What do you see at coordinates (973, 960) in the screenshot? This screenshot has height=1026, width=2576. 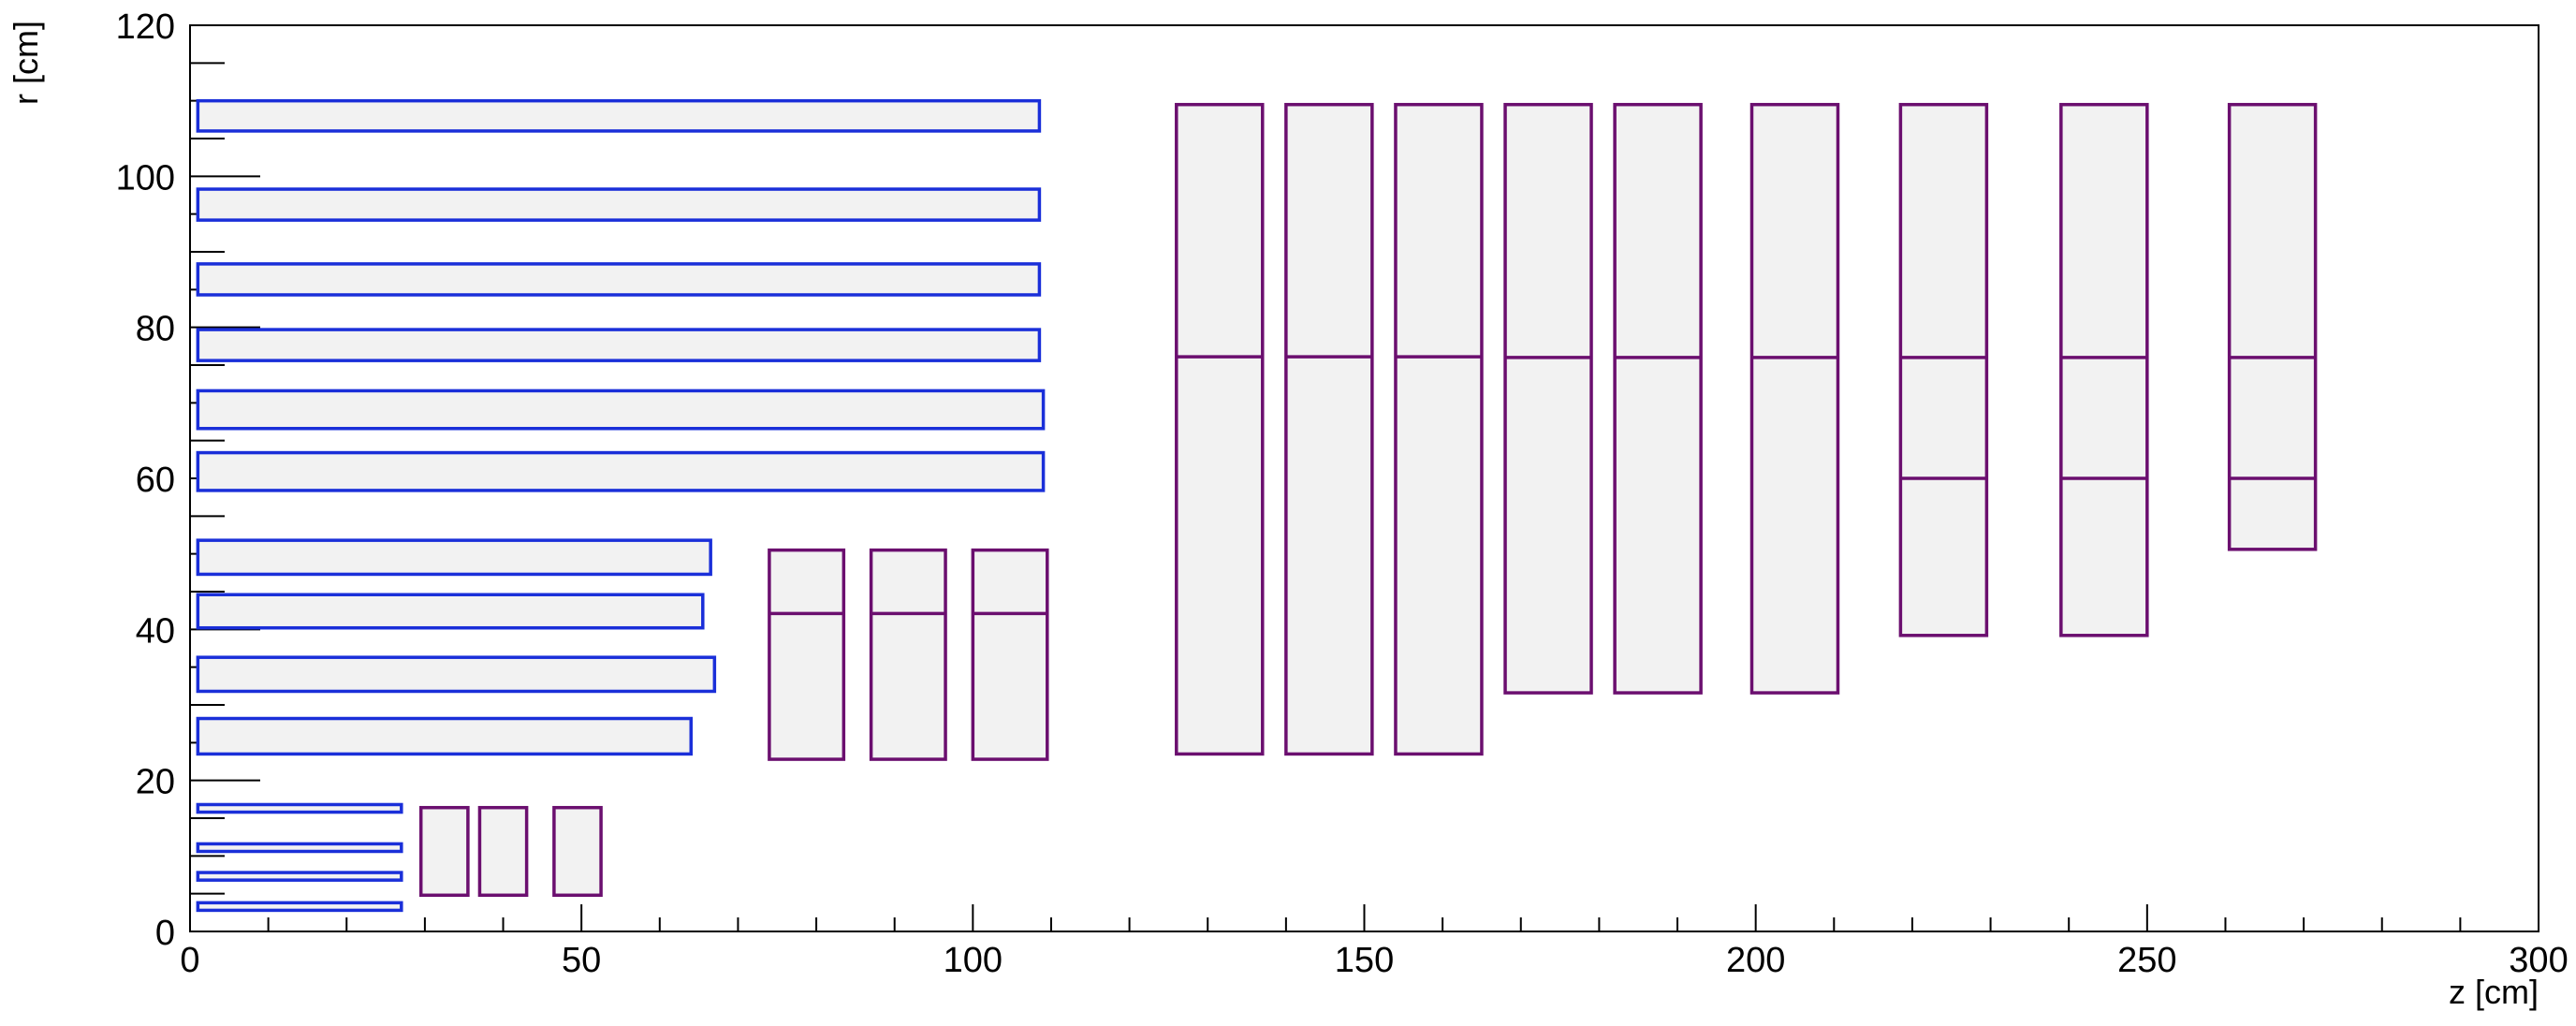 I see `x-tick-label: 100` at bounding box center [973, 960].